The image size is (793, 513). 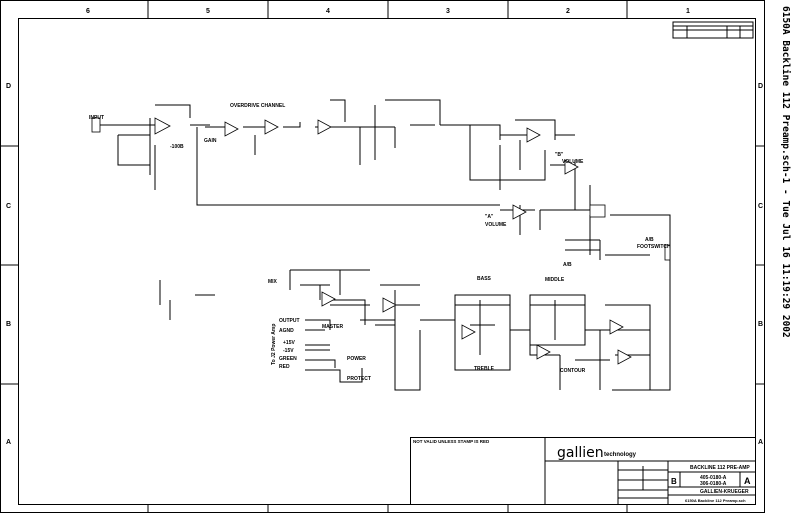 What do you see at coordinates (555, 280) in the screenshot?
I see `label-middle: MIDDLE` at bounding box center [555, 280].